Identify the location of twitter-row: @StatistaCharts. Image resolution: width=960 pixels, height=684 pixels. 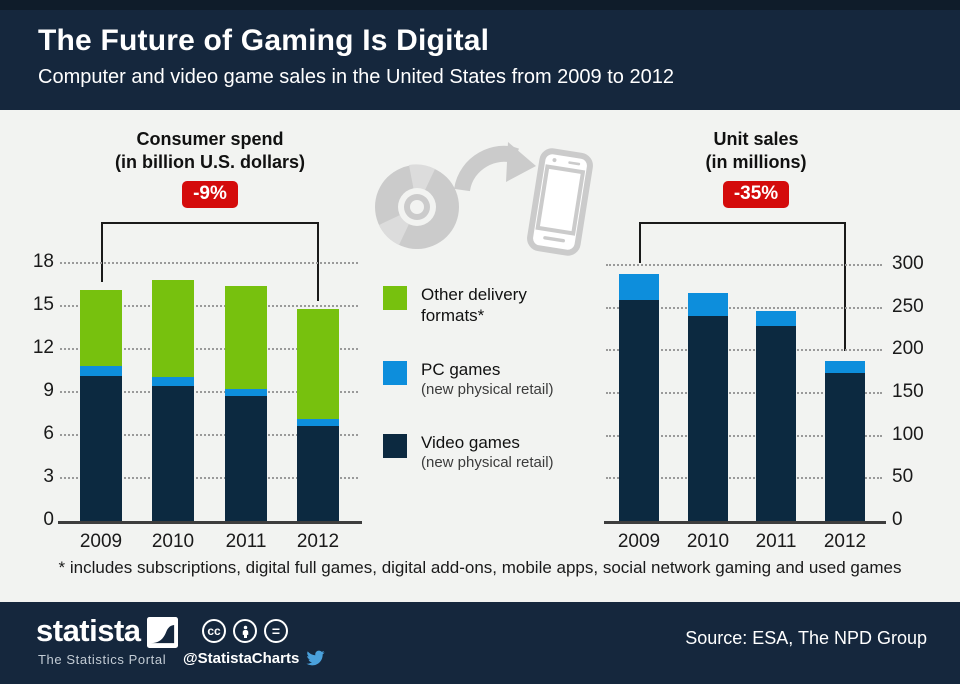
(254, 658).